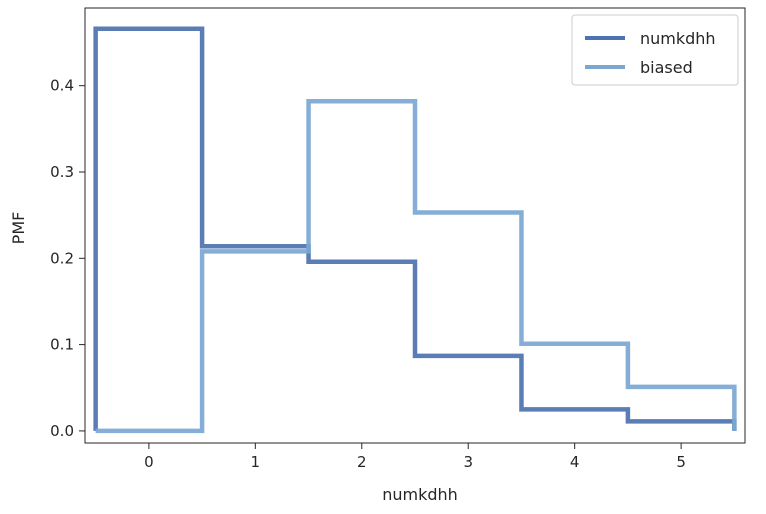 Image resolution: width=766 pixels, height=514 pixels. I want to click on x-tick-label: 2, so click(362, 462).